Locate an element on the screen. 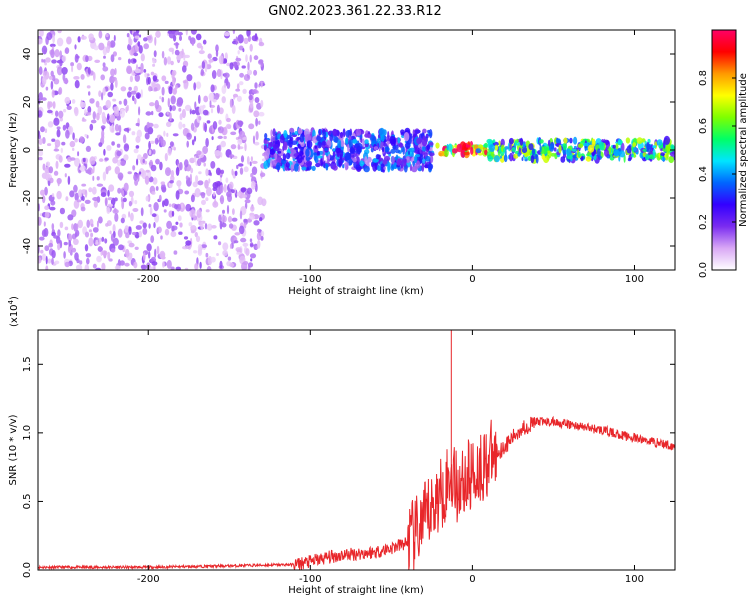  x-tick-label: 100 is located at coordinates (634, 579).